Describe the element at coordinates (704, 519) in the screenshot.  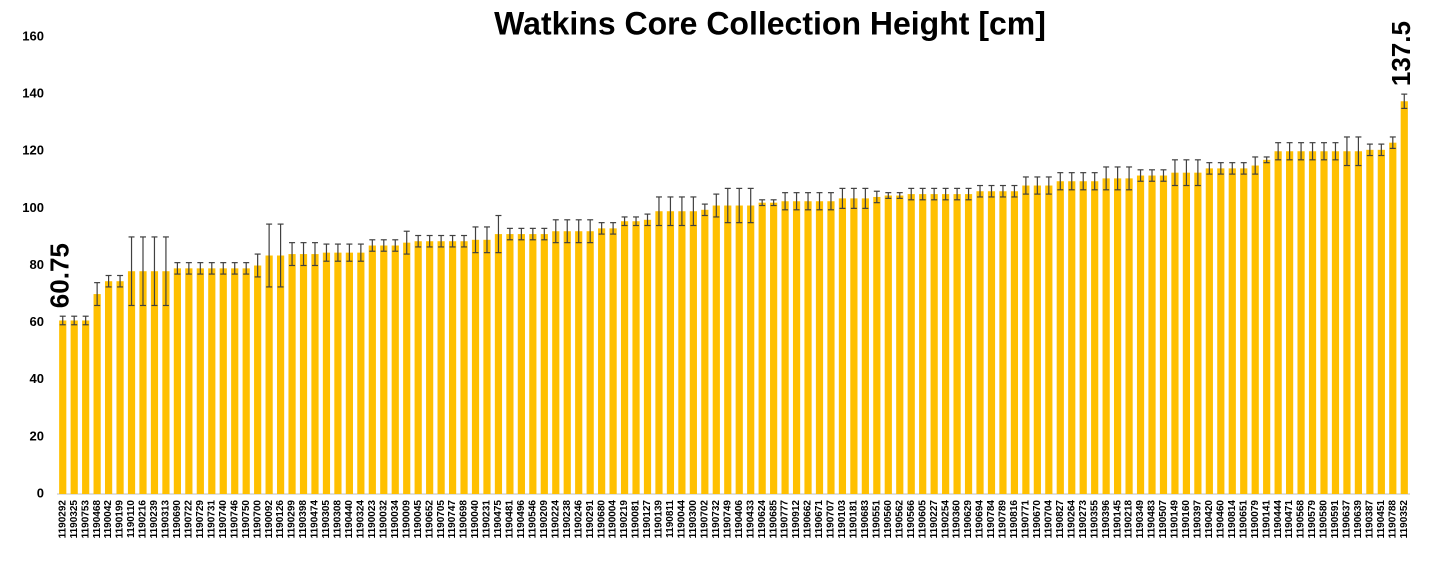
I see `x-tick-label: 1190702` at that location.